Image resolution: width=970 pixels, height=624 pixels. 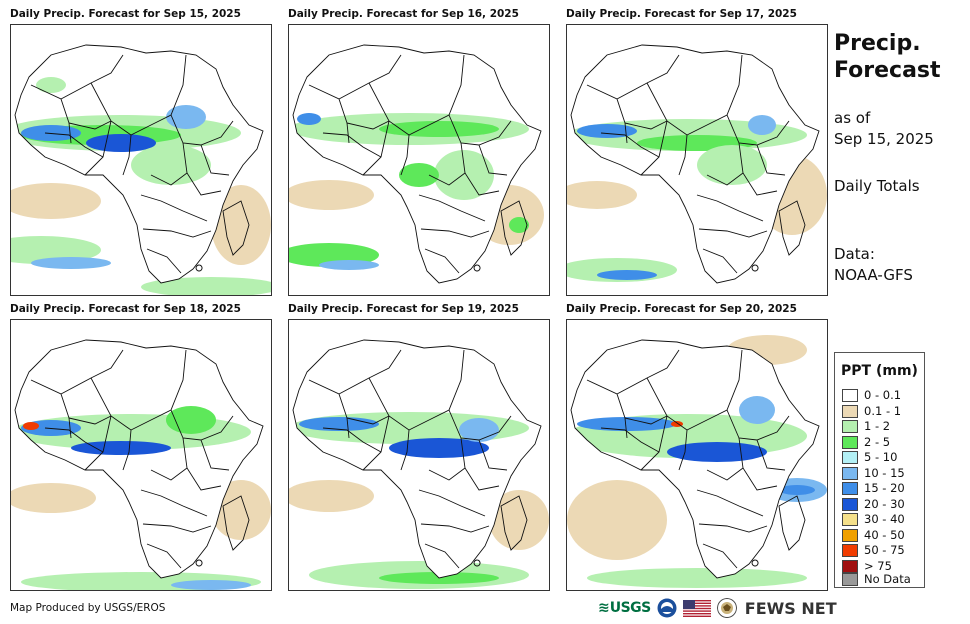 I want to click on legend-label: > 75, so click(x=878, y=566).